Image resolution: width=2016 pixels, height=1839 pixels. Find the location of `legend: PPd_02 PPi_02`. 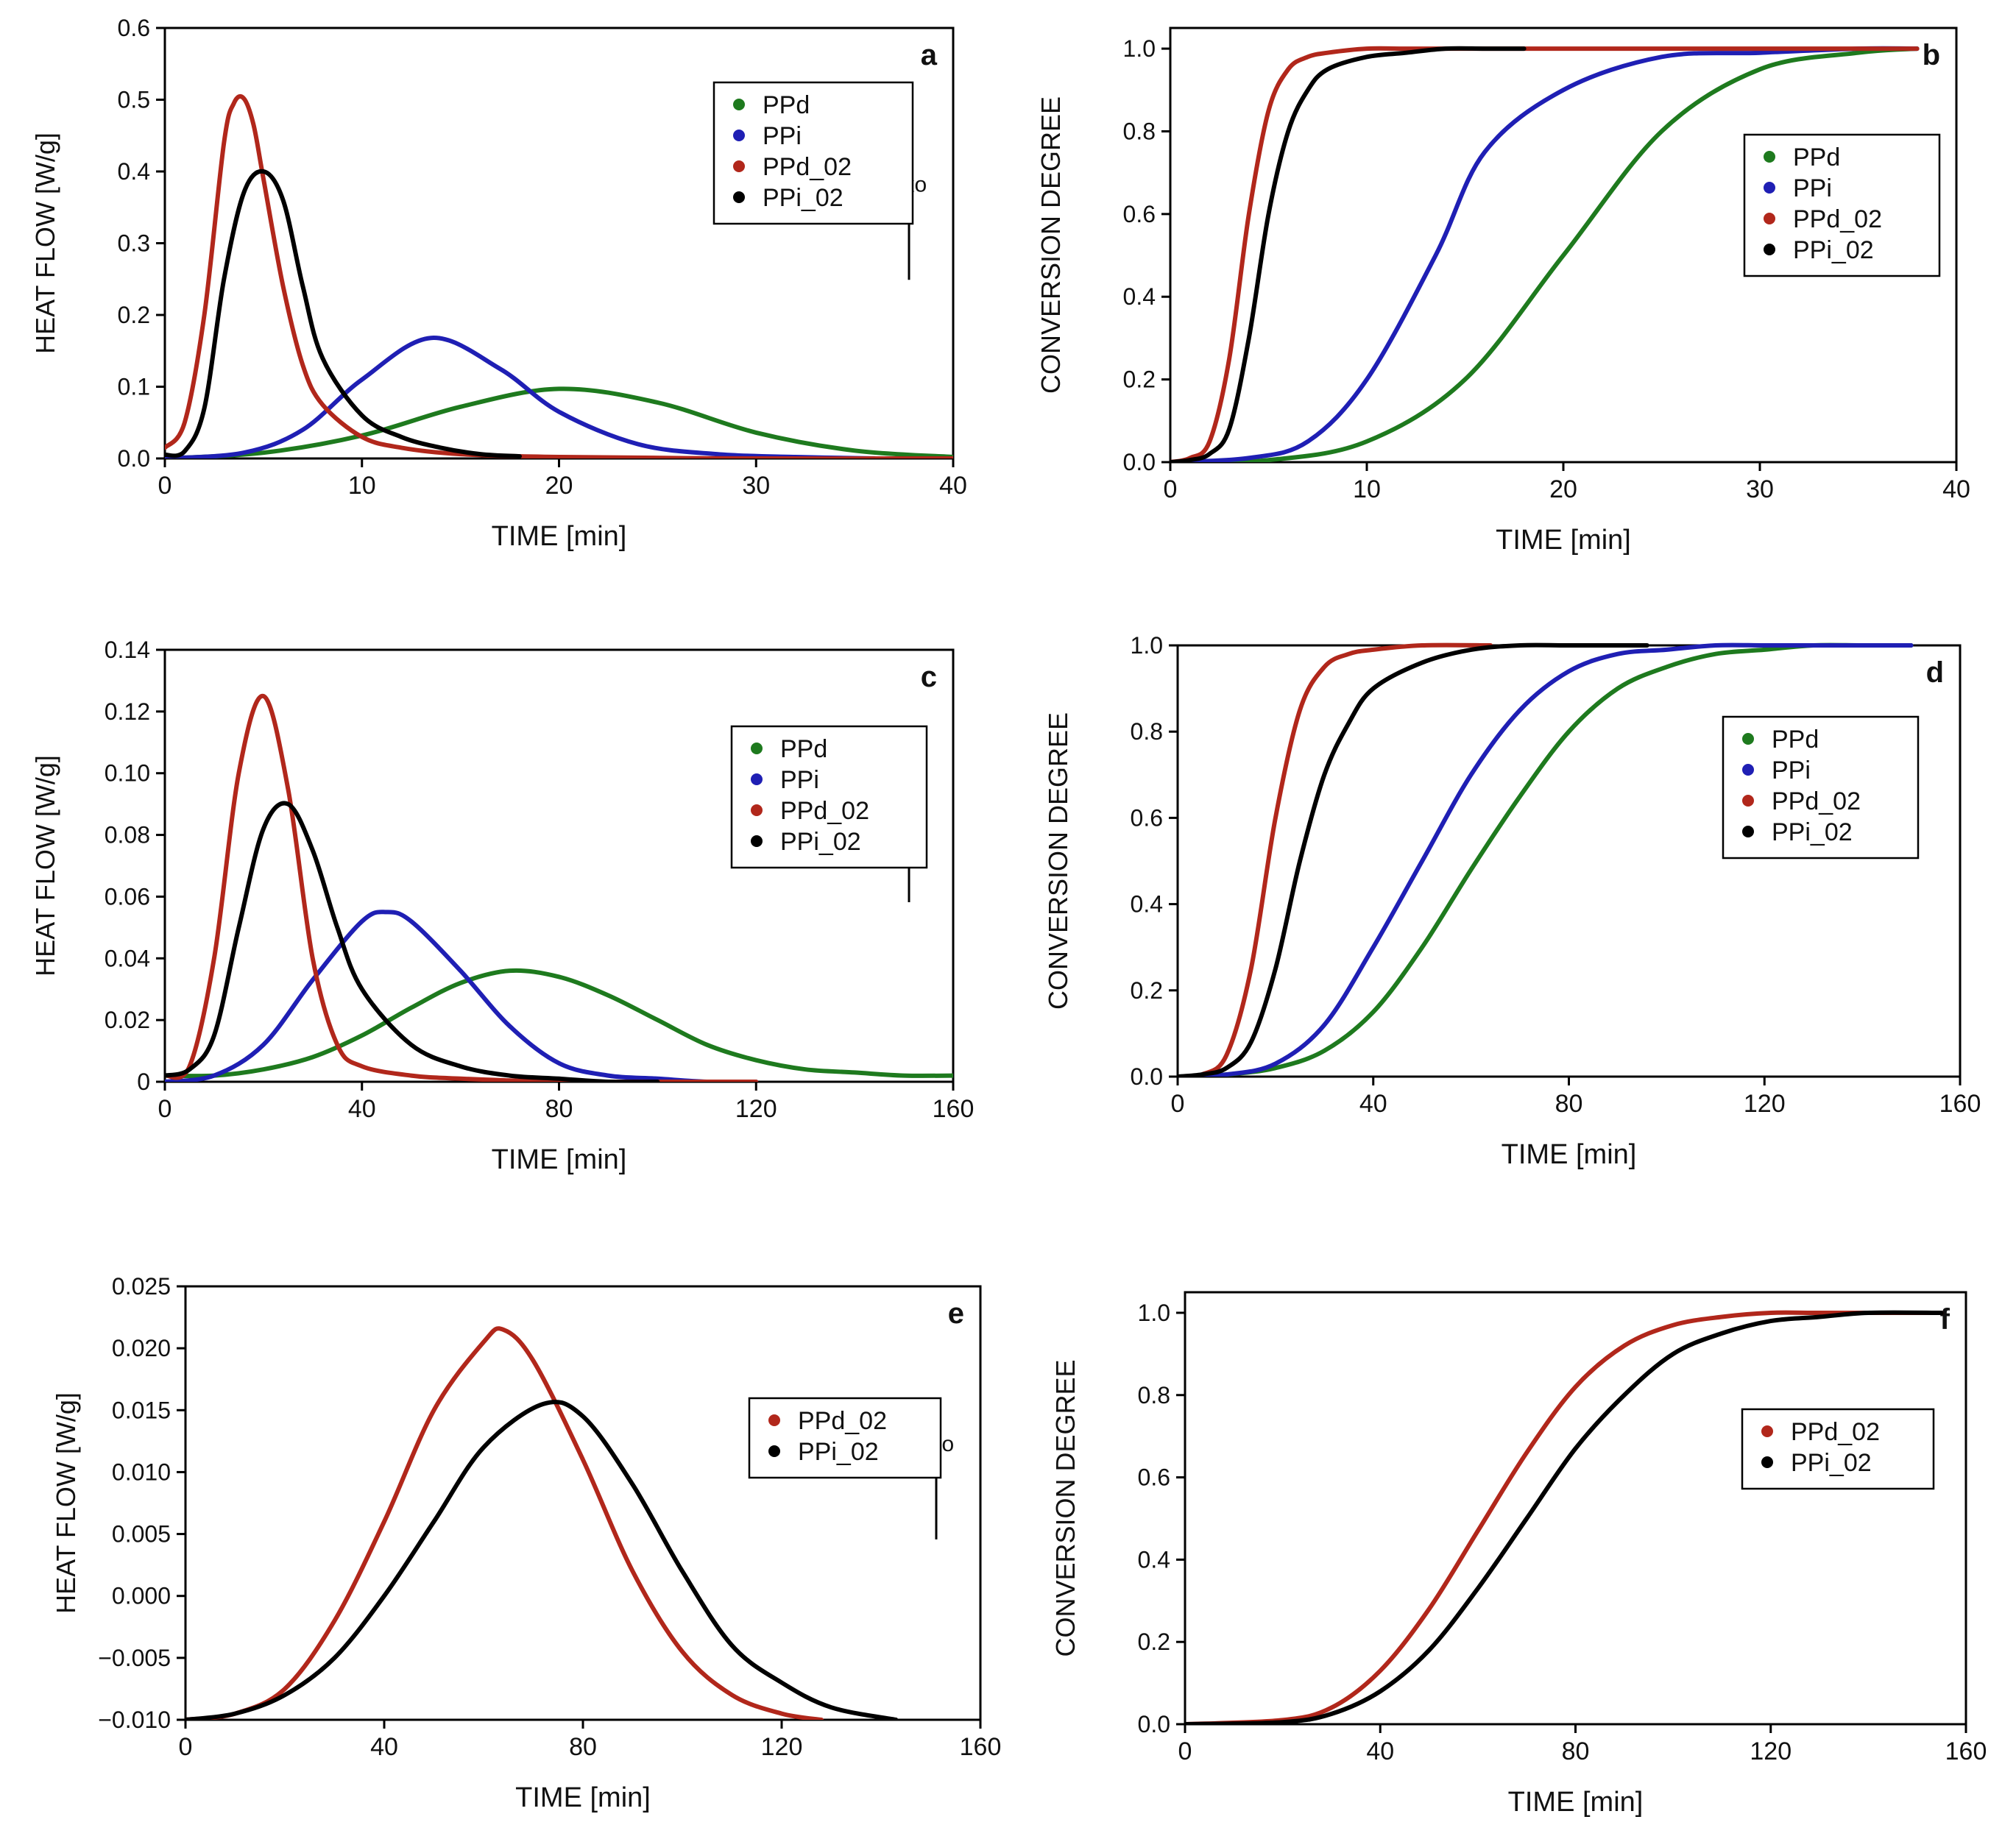

legend: PPd_02 PPi_02 is located at coordinates (1838, 1449).